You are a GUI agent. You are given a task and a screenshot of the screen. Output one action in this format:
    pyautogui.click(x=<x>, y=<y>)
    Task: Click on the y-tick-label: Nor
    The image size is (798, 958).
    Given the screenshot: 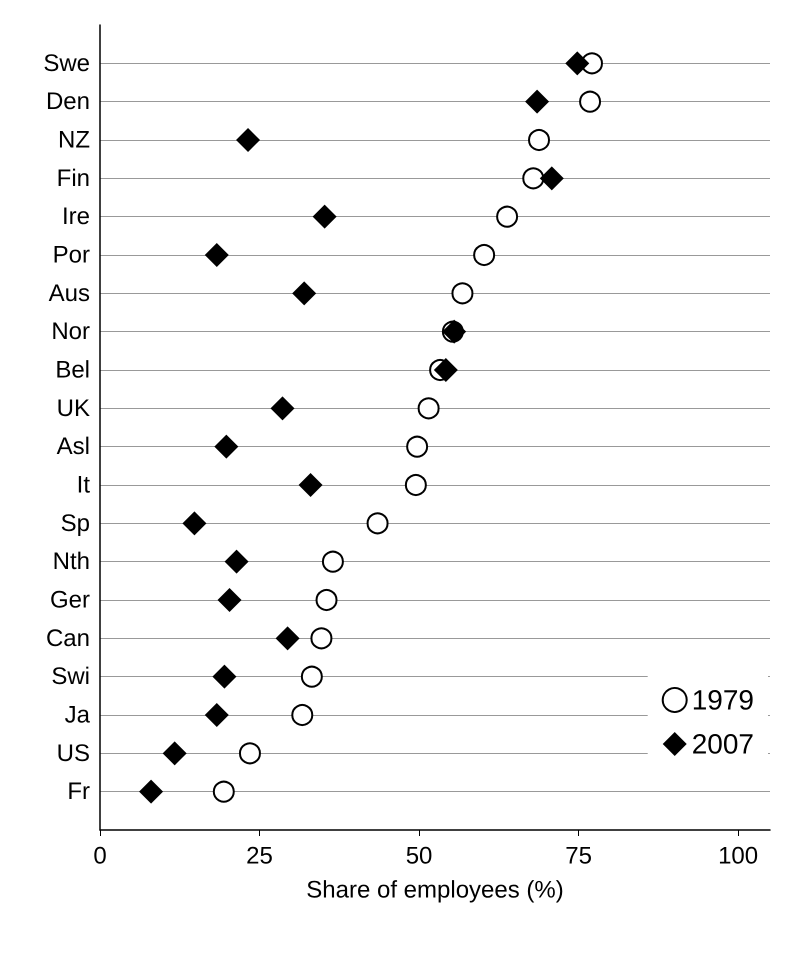 What is the action you would take?
    pyautogui.click(x=70, y=332)
    